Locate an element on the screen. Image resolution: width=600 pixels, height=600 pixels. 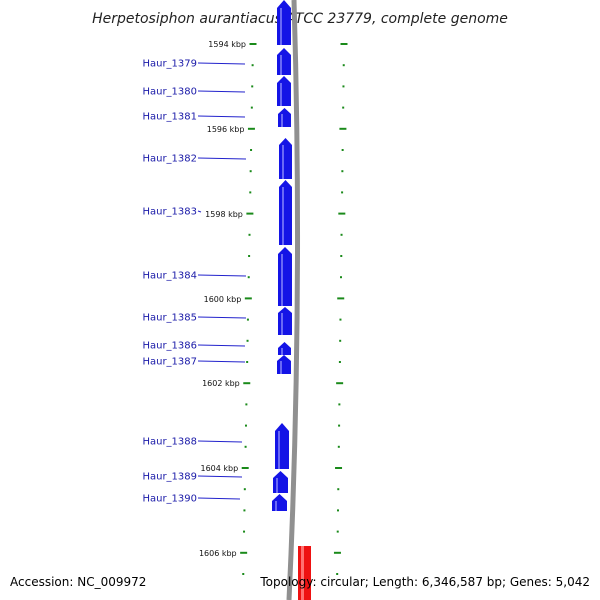
red-feature is located at coordinates (304, 573).